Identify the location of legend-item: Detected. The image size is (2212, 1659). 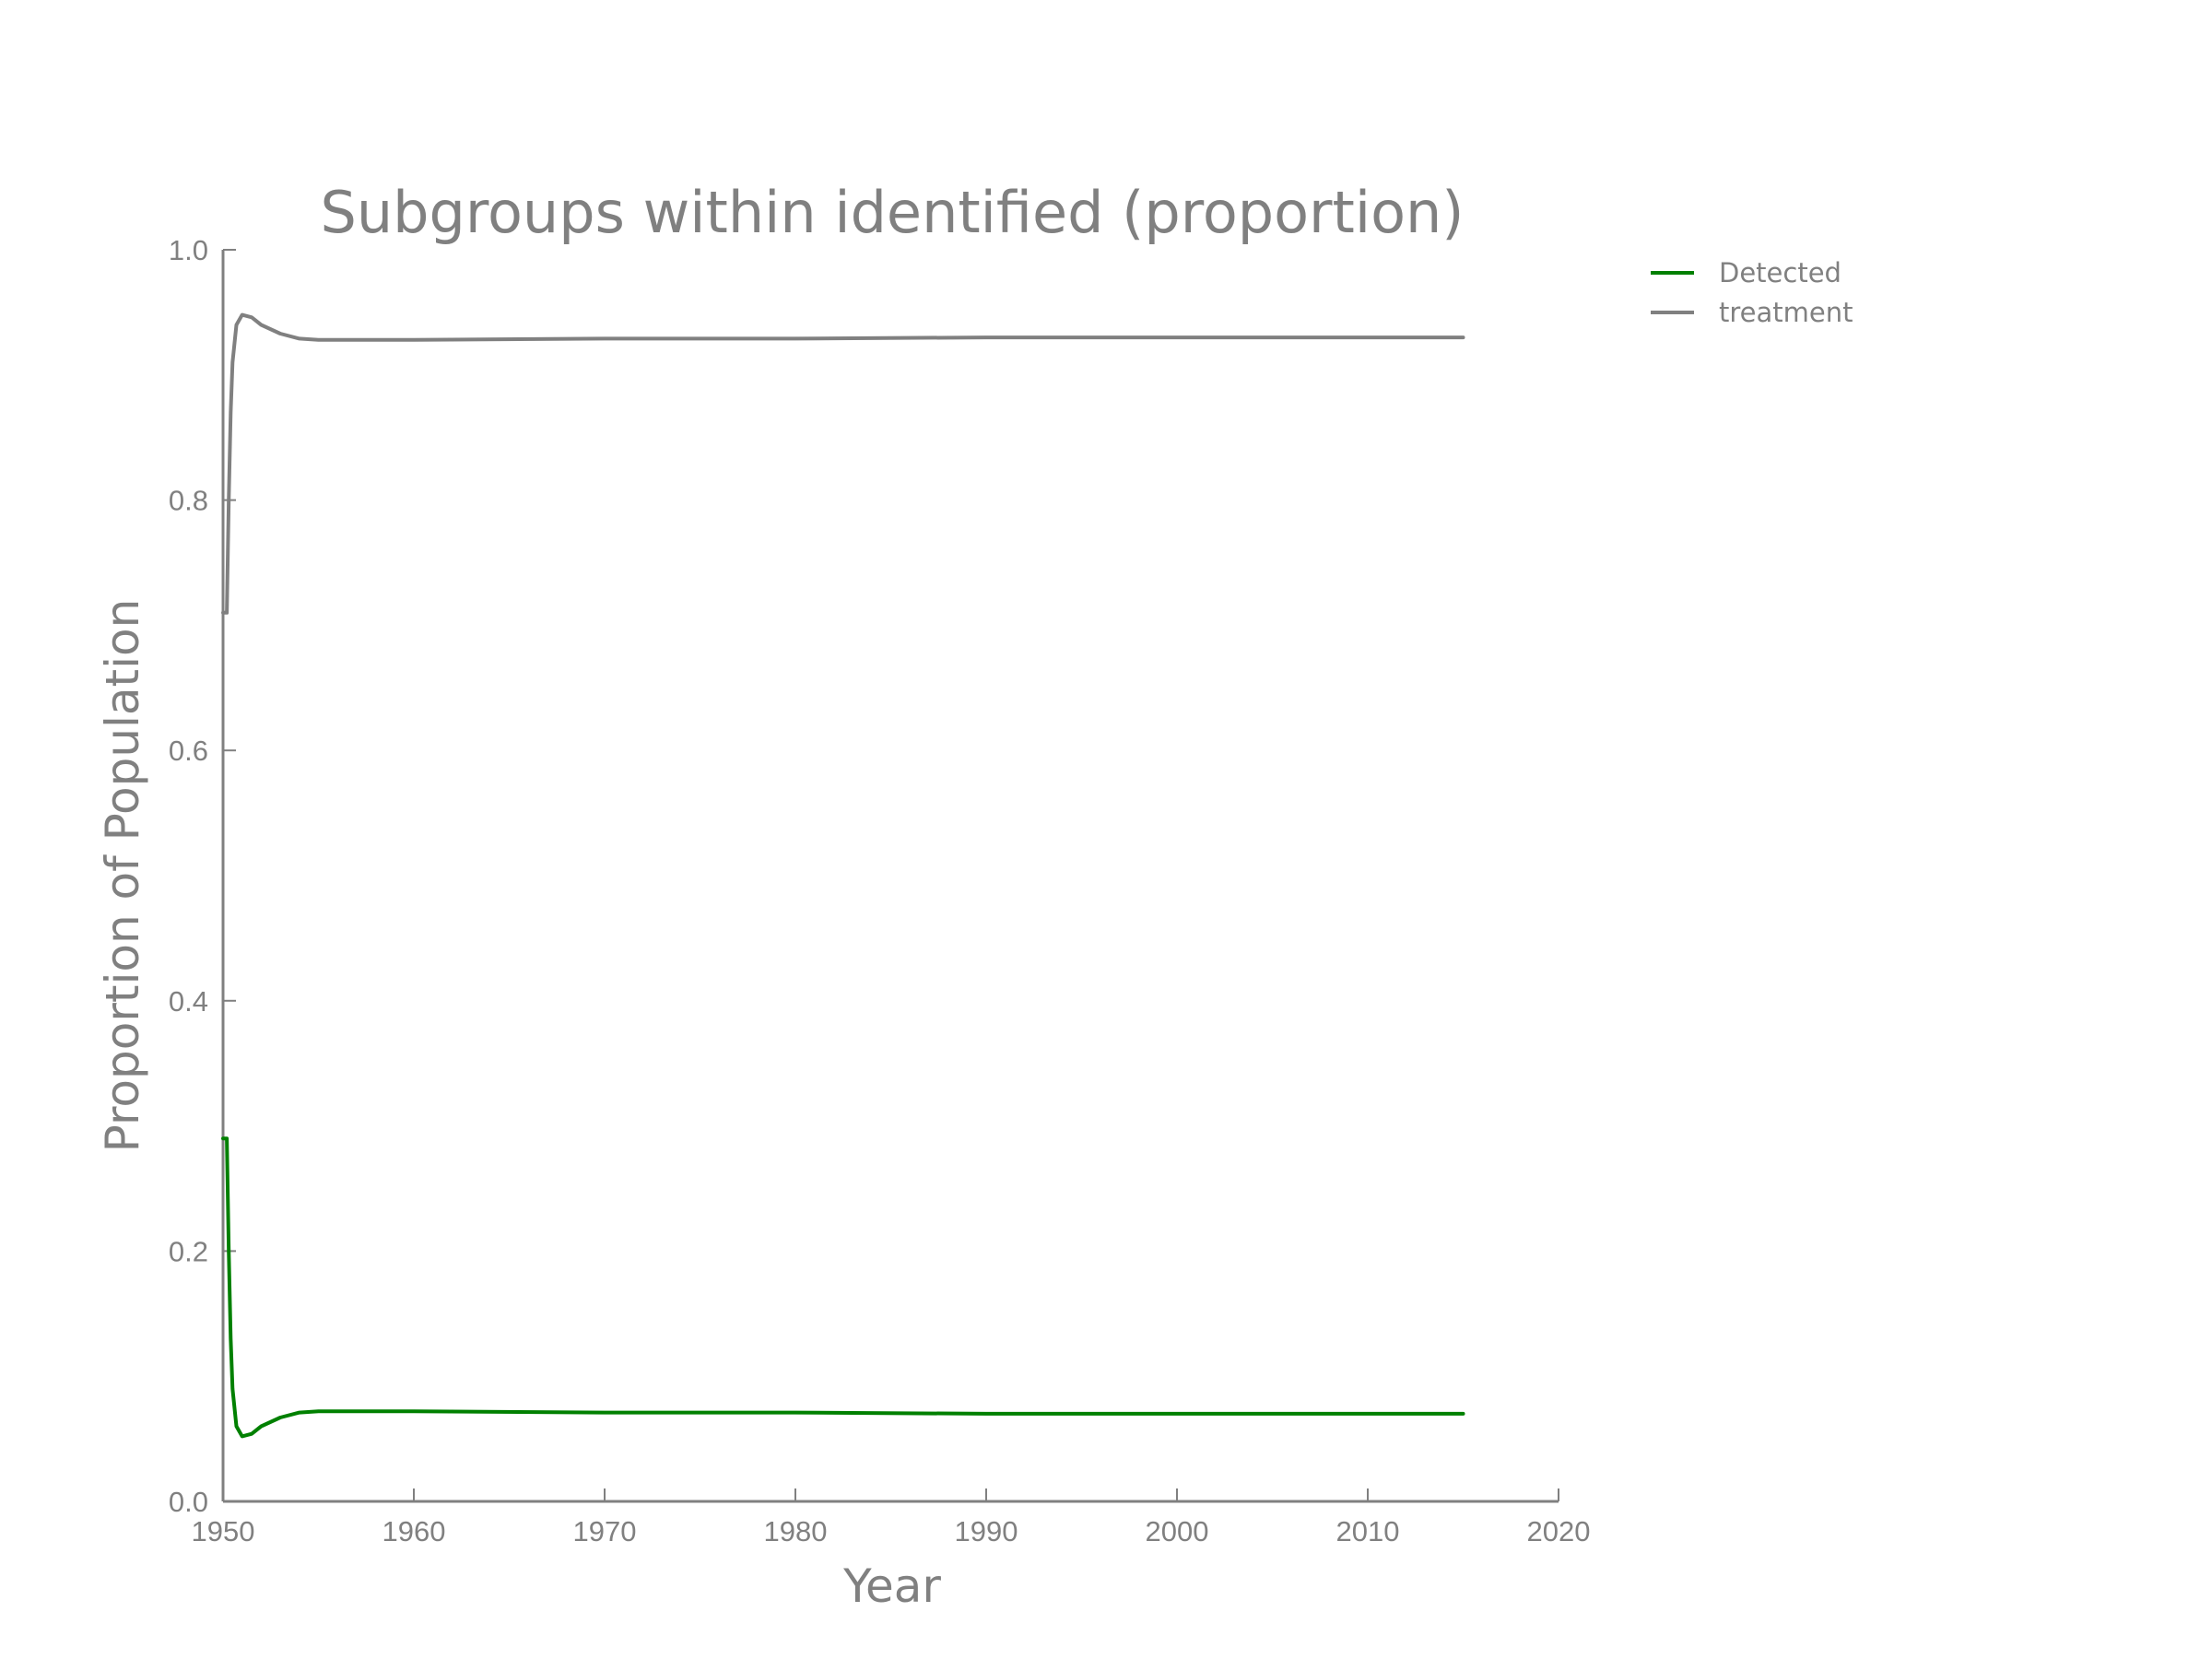
(1746, 272).